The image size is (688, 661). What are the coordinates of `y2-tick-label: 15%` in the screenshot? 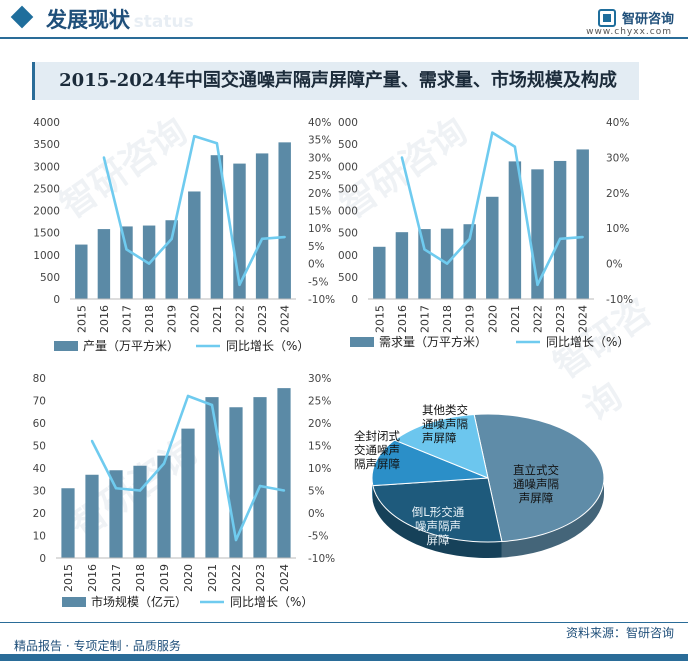 It's located at (319, 447).